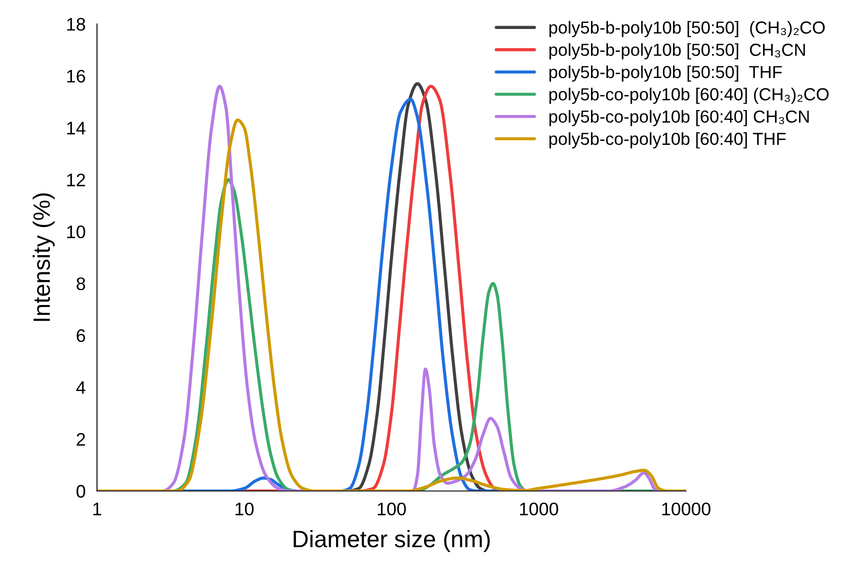  Describe the element at coordinates (81, 283) in the screenshot. I see `y-tick-label: 8` at that location.